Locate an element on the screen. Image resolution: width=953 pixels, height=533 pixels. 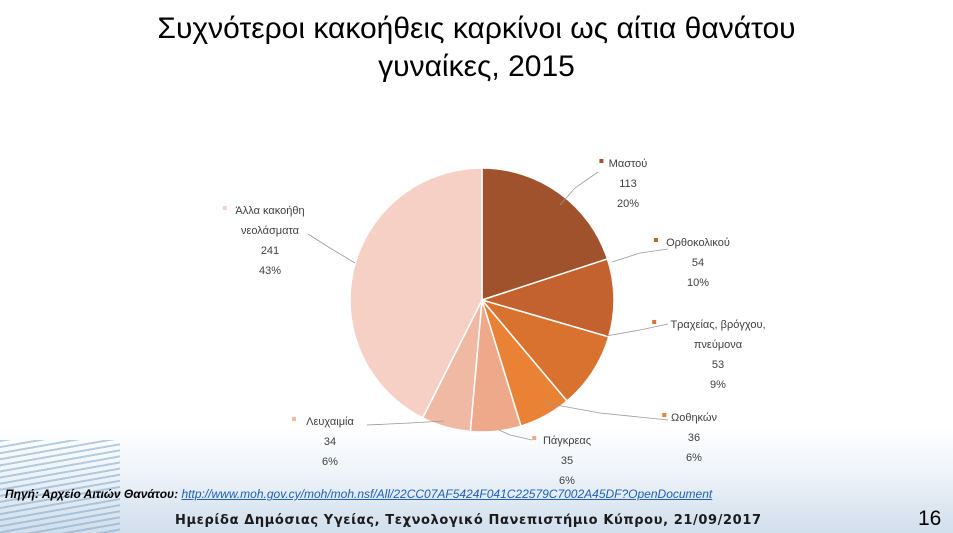
slice-value-label: 113 is located at coordinates (628, 184).